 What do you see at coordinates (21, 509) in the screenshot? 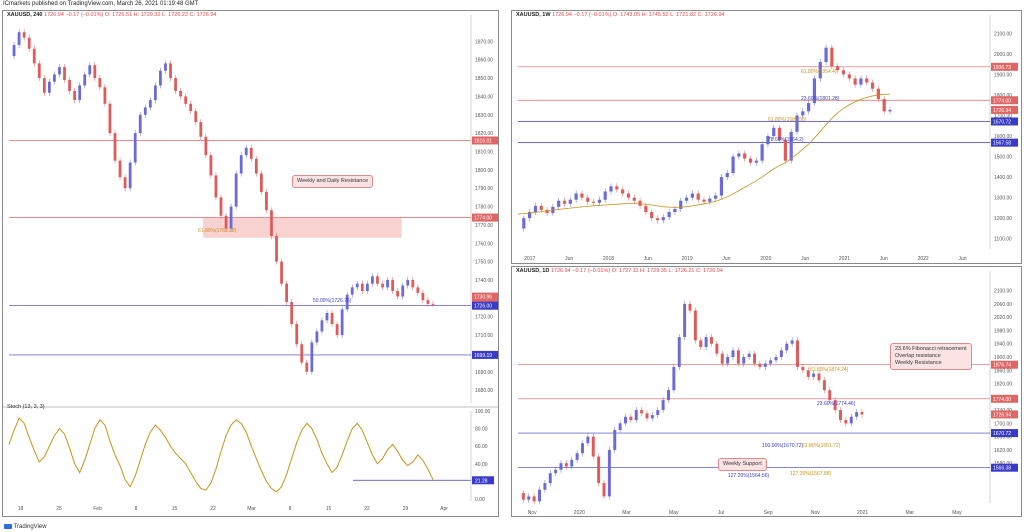
I see `x-tick-label: 18` at bounding box center [21, 509].